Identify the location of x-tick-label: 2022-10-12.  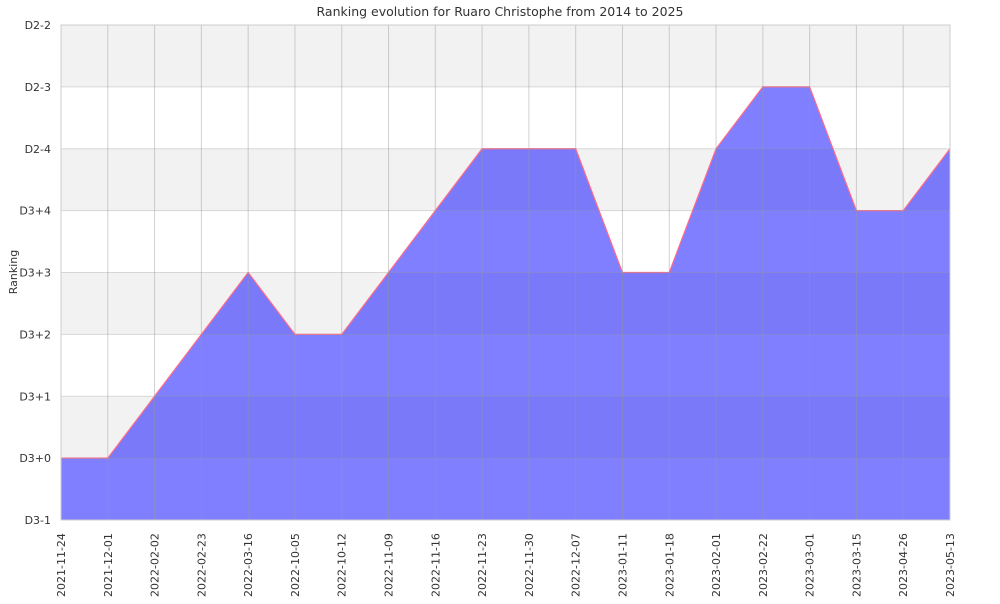
(342, 565).